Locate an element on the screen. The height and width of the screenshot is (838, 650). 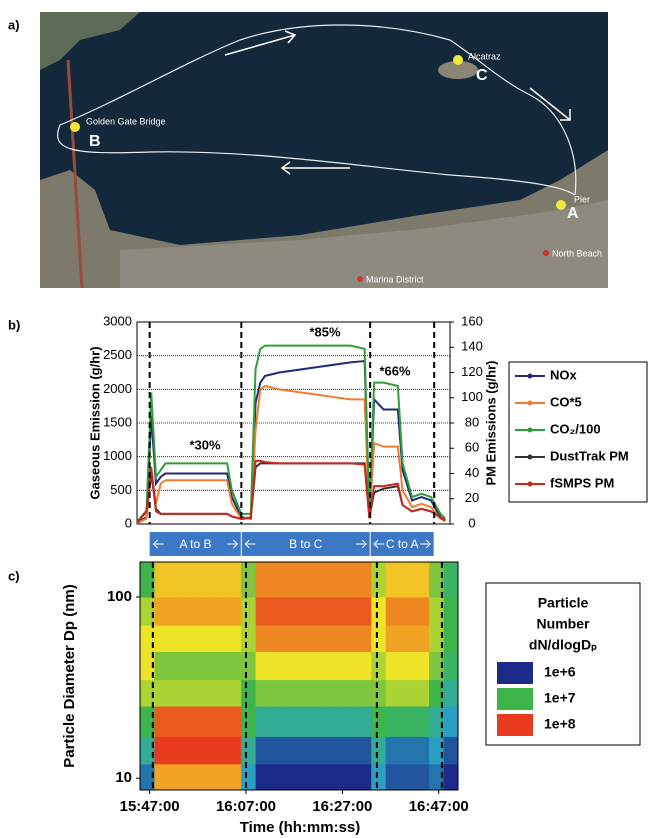
legend-label: 1e+6 is located at coordinates (560, 672).